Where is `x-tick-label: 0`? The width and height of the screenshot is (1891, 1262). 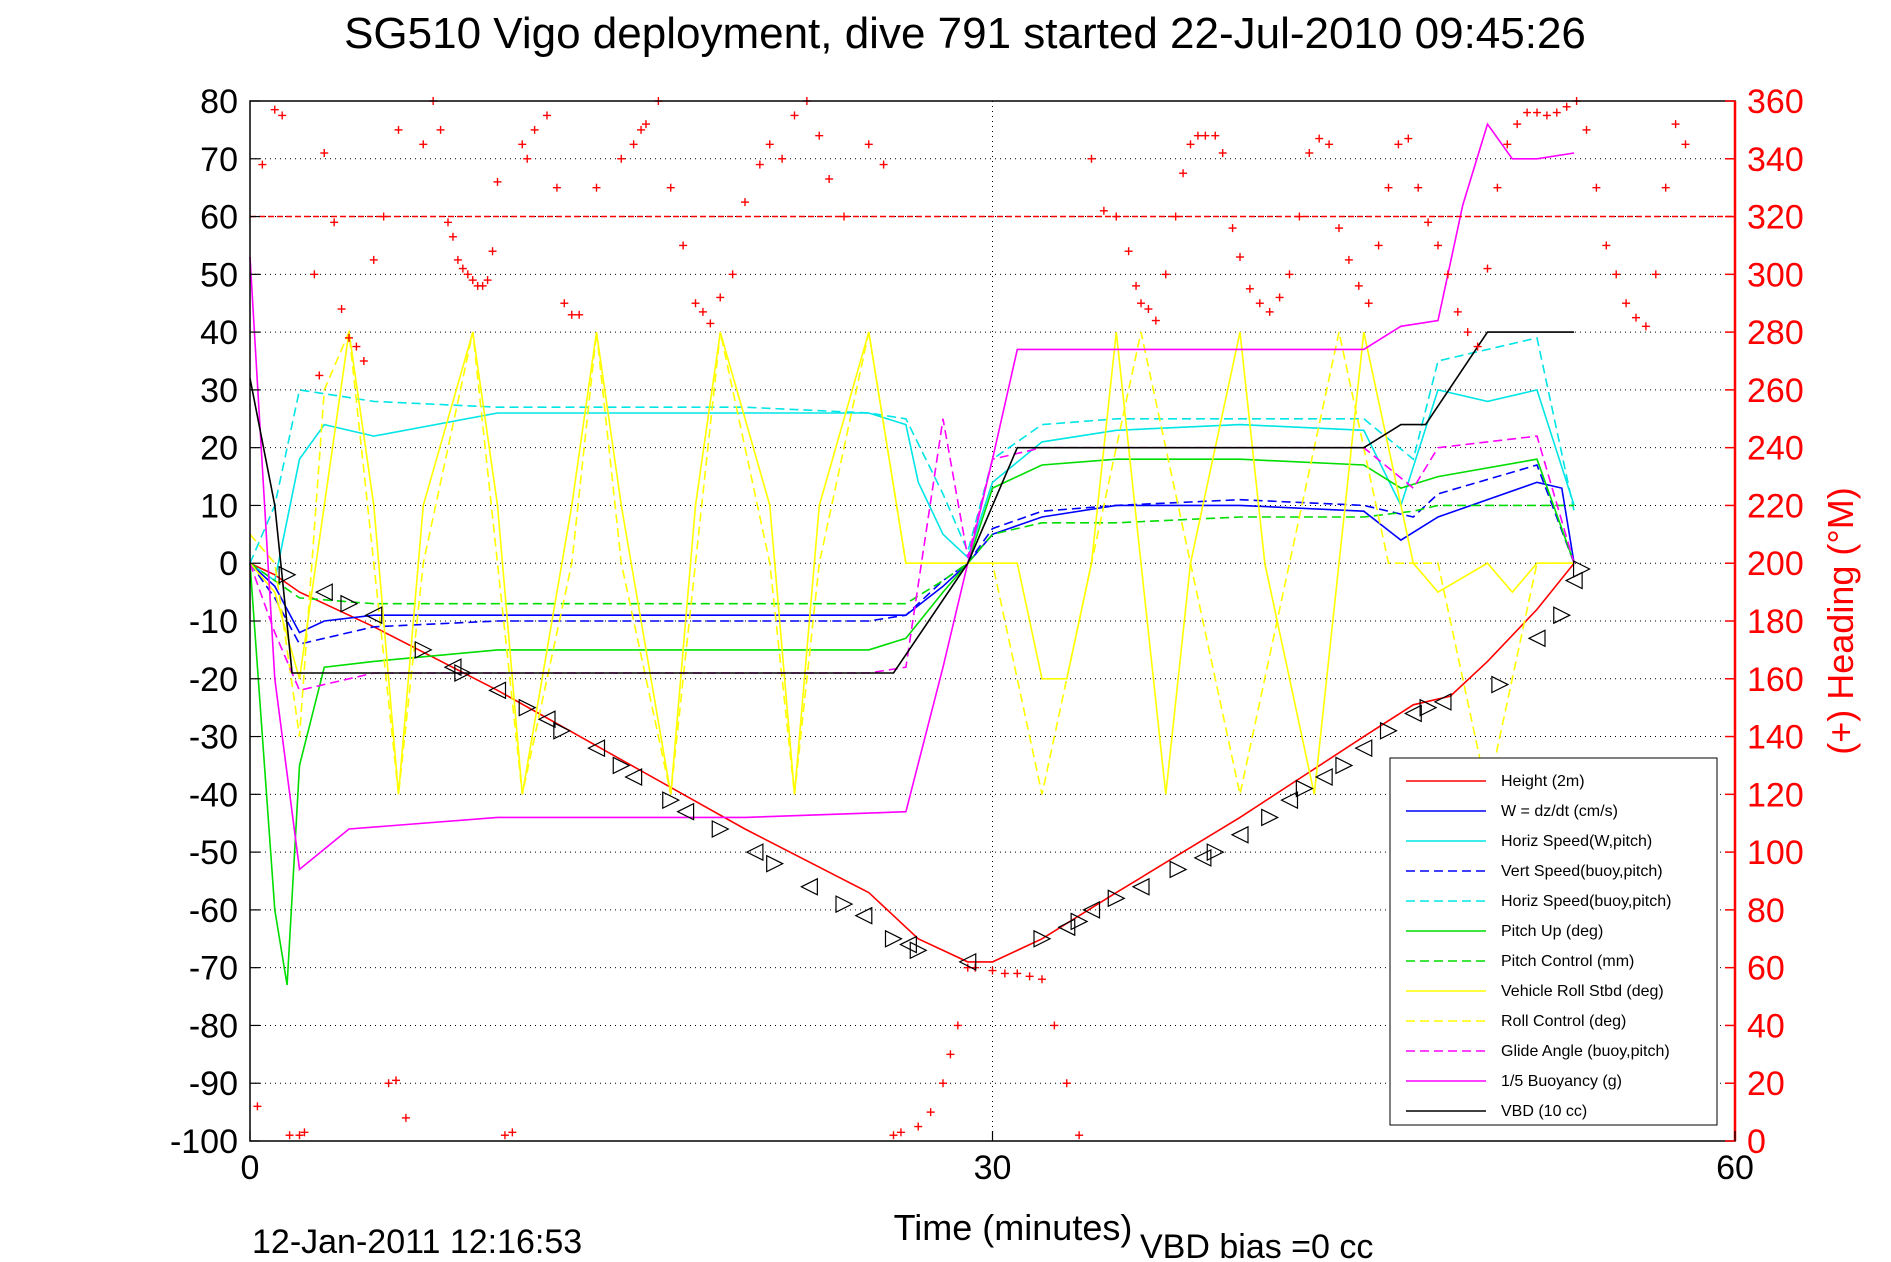
x-tick-label: 0 is located at coordinates (250, 1168).